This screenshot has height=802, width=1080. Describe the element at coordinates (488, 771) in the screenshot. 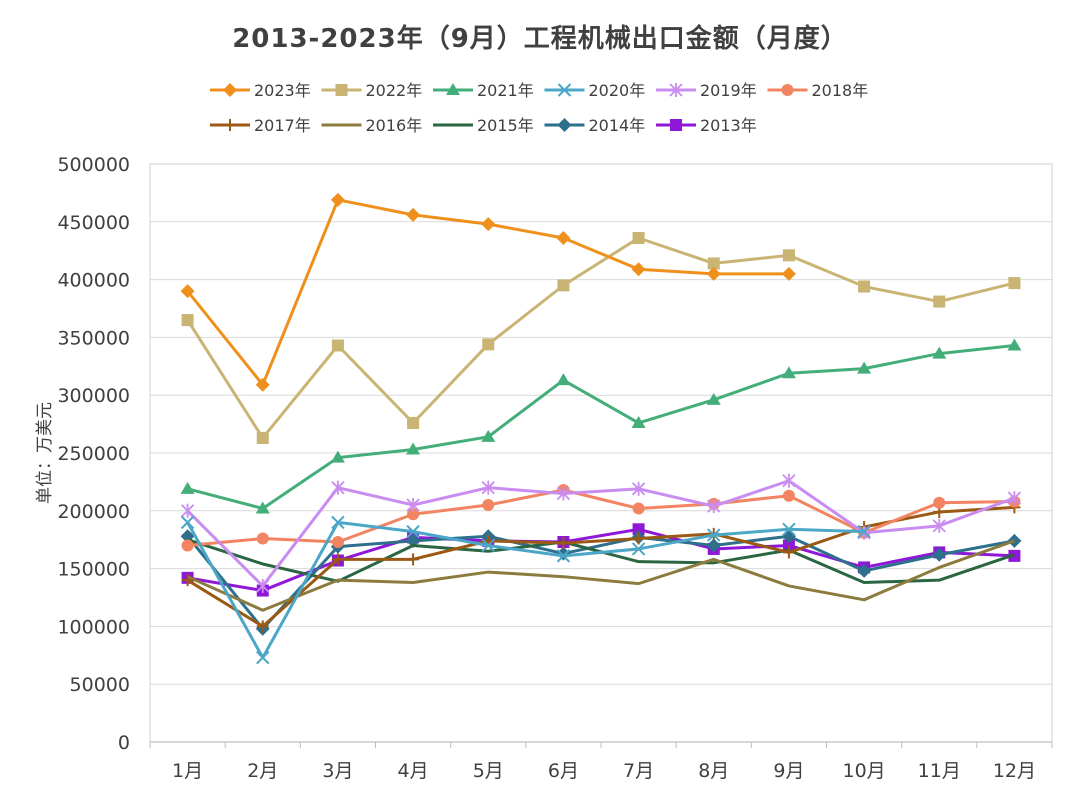

I see `x-tick-label: 5月` at that location.